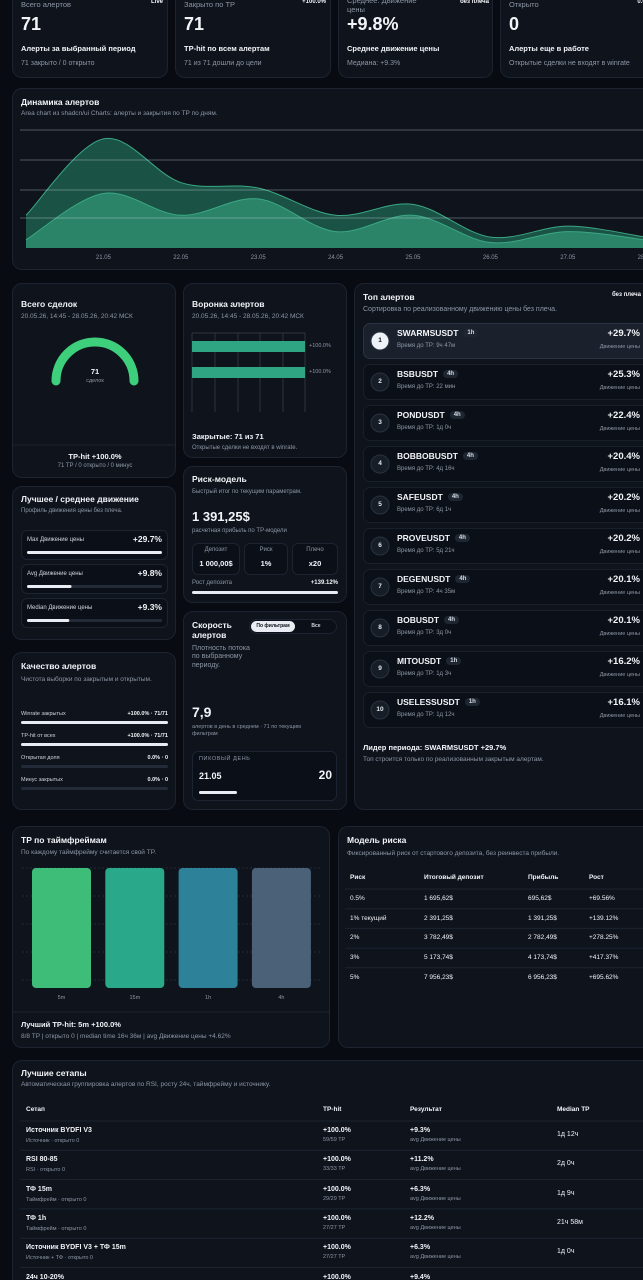  I want to click on label: Max Движение цены, so click(55, 540).